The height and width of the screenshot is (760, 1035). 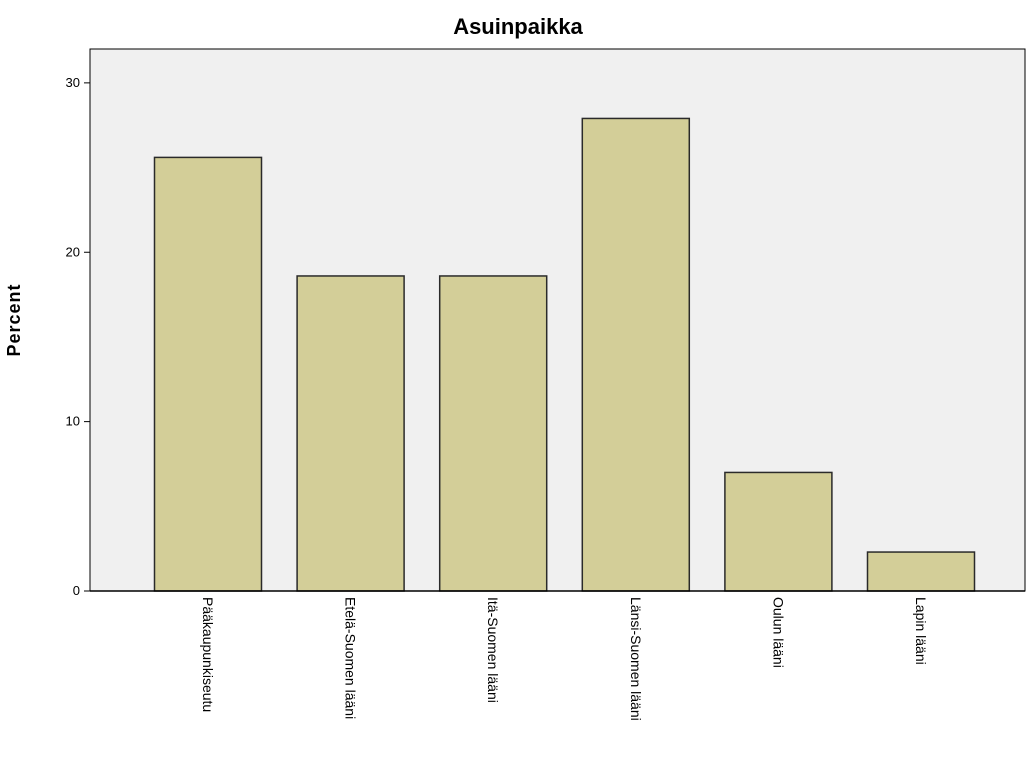 What do you see at coordinates (921, 631) in the screenshot?
I see `x-tick-label: Lapin lääni` at bounding box center [921, 631].